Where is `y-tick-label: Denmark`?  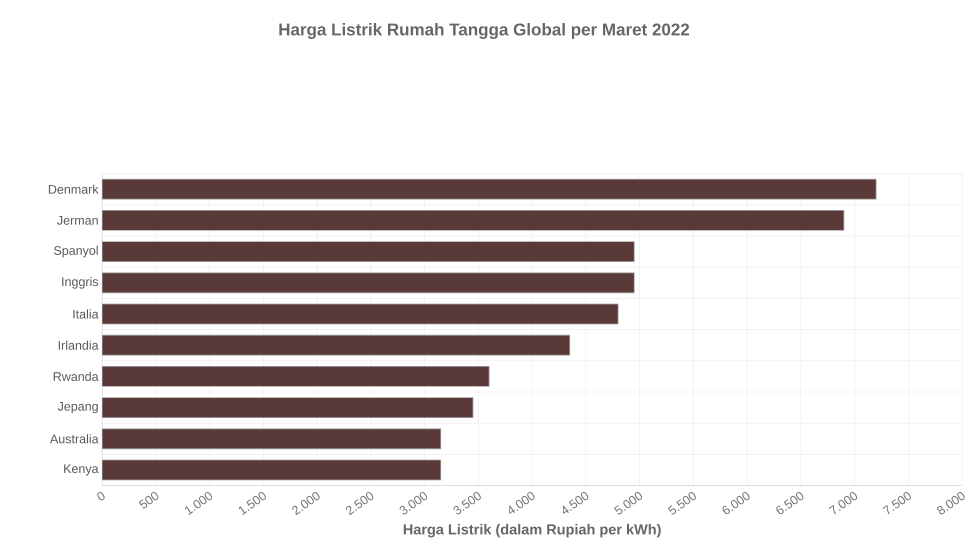 y-tick-label: Denmark is located at coordinates (73, 189).